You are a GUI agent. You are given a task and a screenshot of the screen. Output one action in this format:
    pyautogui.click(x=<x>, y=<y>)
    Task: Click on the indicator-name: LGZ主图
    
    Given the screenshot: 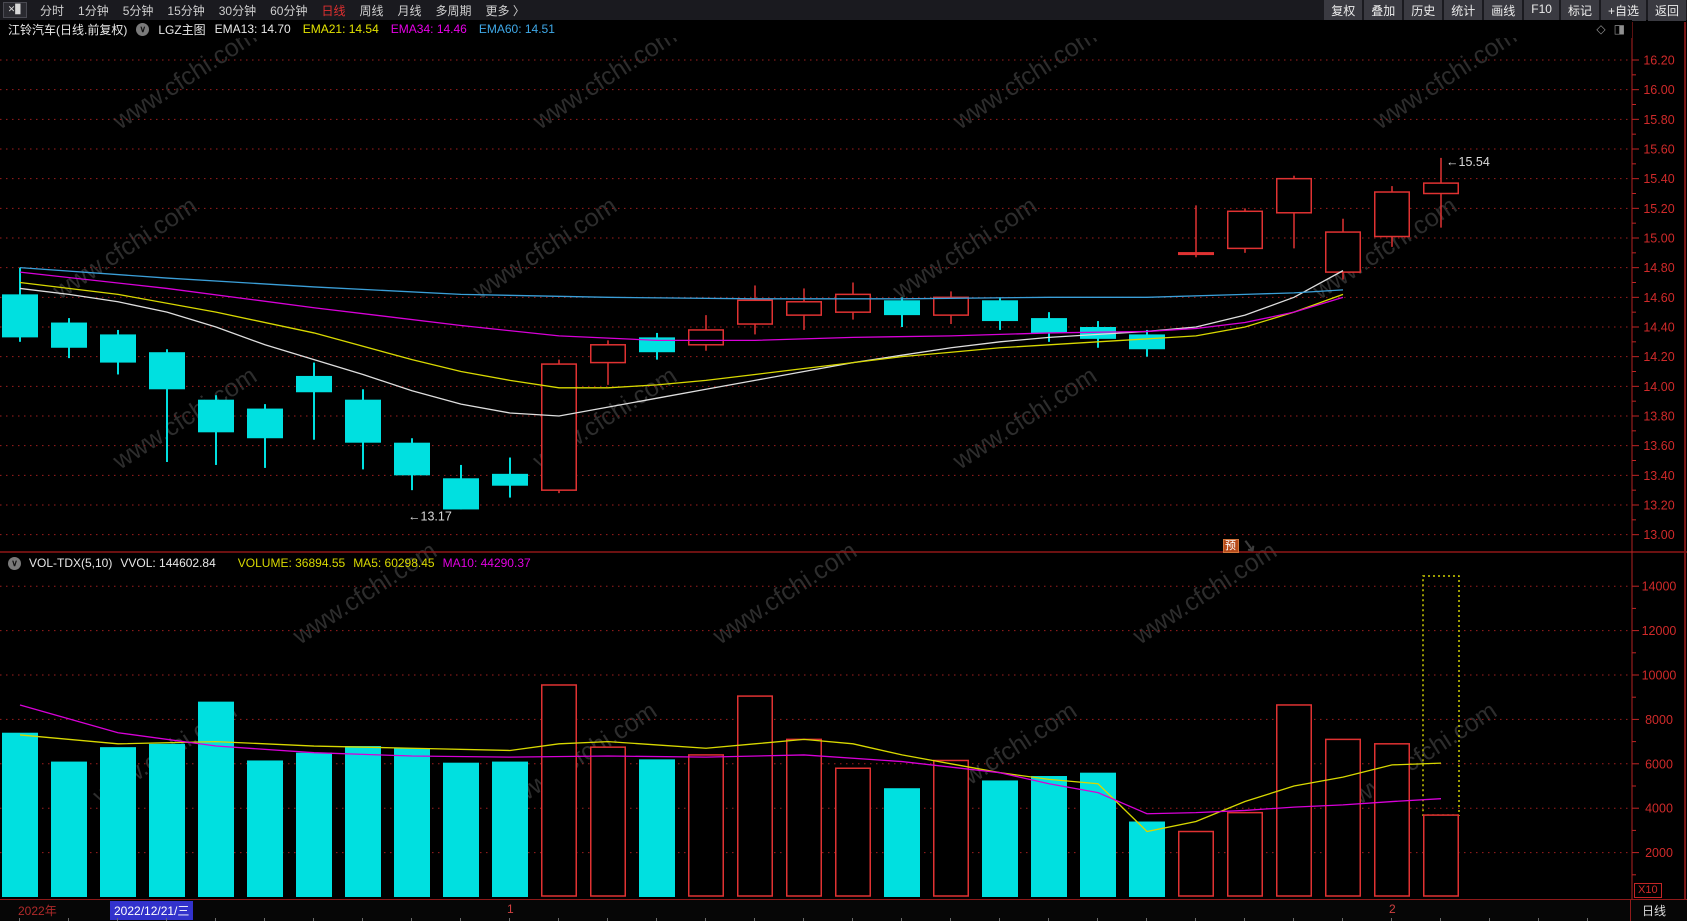 What is the action you would take?
    pyautogui.click(x=182, y=29)
    